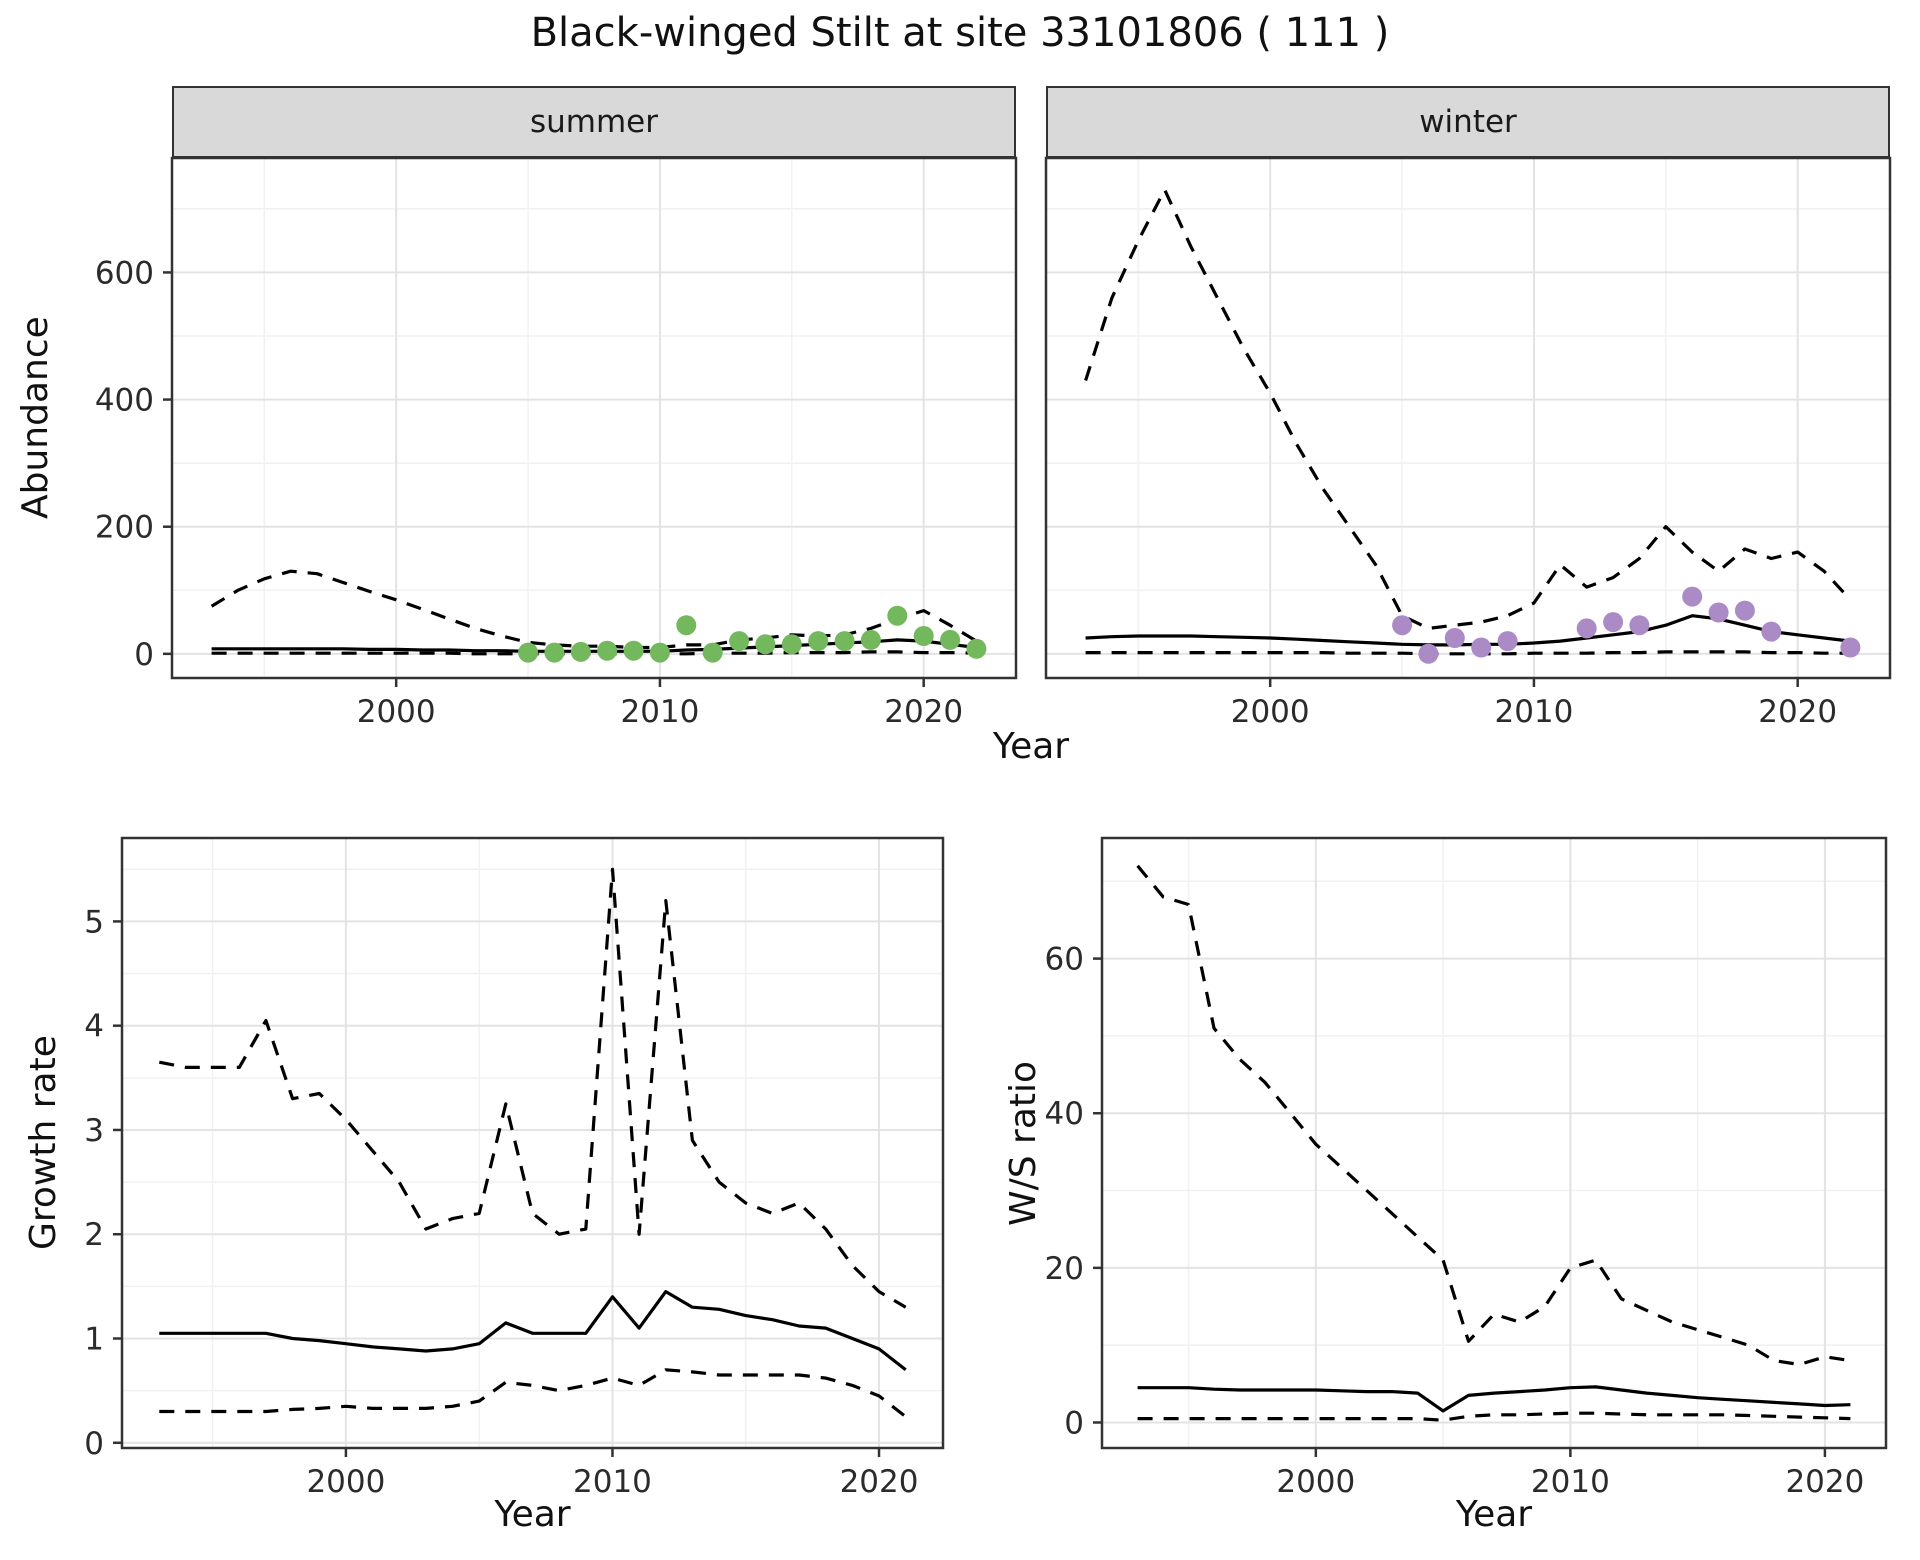 Image resolution: width=1920 pixels, height=1560 pixels. Describe the element at coordinates (124, 401) in the screenshot. I see `svg-text: 400` at that location.